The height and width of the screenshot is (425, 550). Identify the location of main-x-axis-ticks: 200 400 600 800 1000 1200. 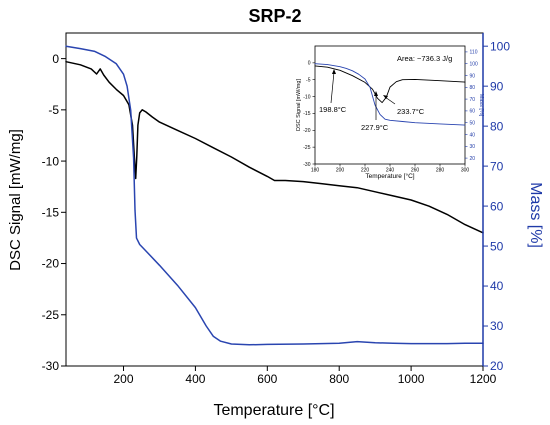
(305, 376).